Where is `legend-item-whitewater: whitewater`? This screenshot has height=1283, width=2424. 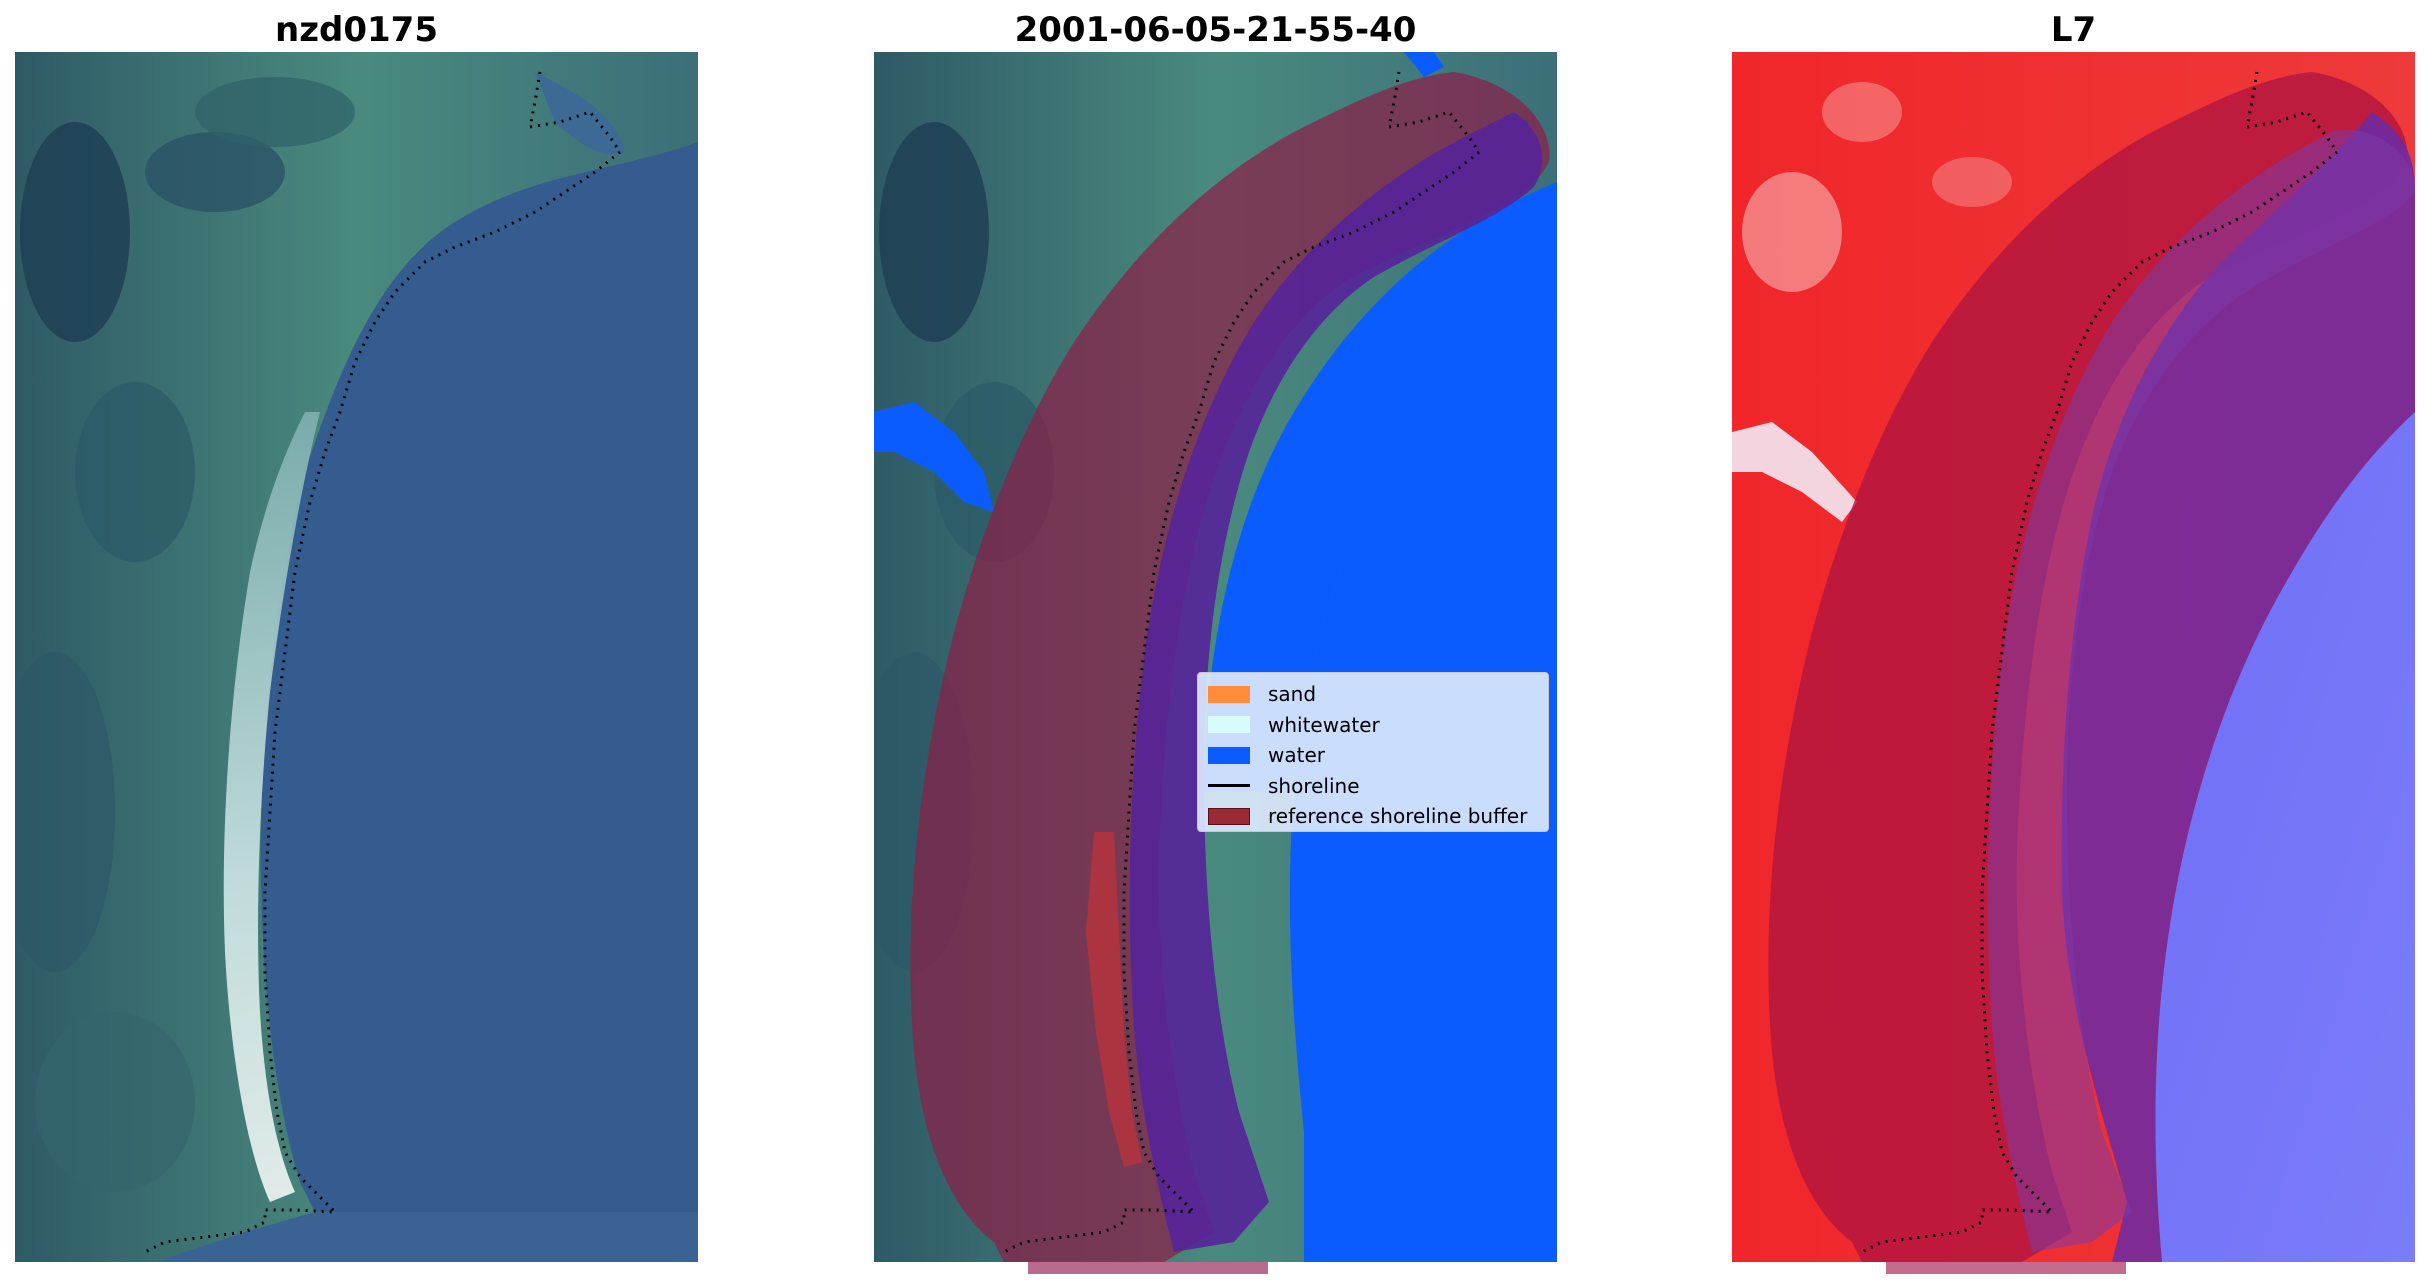
legend-item-whitewater: whitewater is located at coordinates (1373, 725).